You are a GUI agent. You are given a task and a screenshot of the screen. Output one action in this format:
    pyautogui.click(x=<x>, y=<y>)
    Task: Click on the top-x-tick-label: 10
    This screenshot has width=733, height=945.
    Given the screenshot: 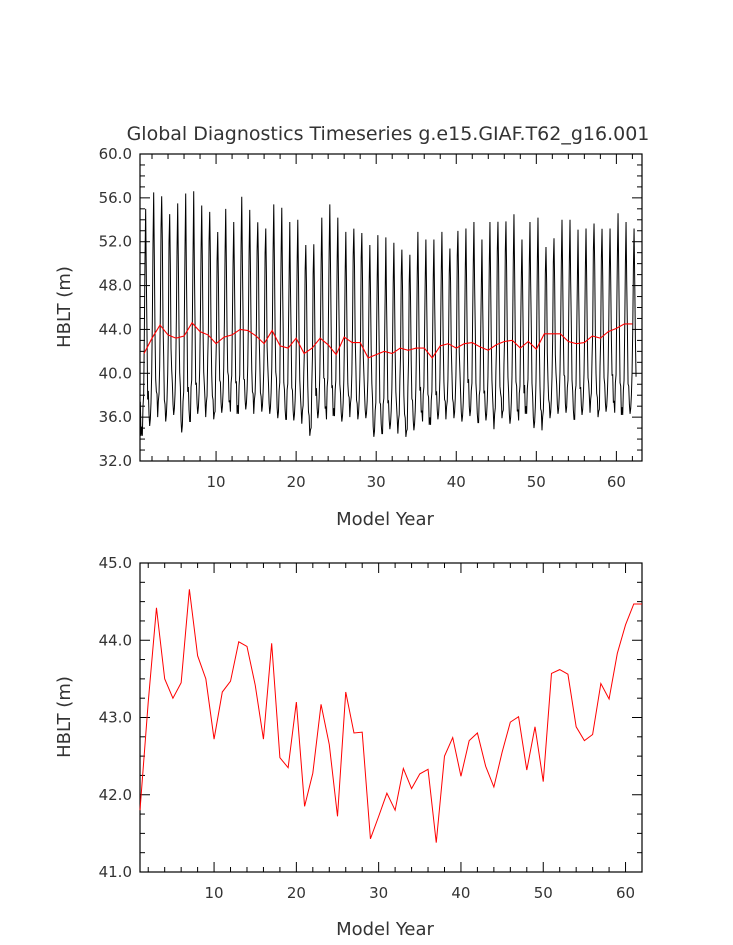 What is the action you would take?
    pyautogui.click(x=216, y=482)
    